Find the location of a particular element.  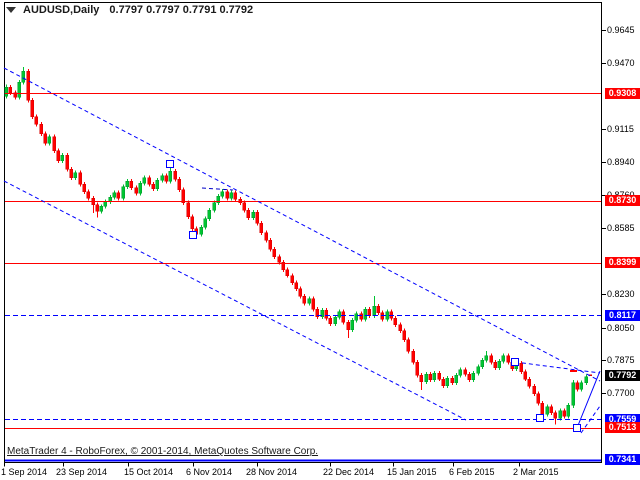

minor-resistance-segment is located at coordinates (217, 189).